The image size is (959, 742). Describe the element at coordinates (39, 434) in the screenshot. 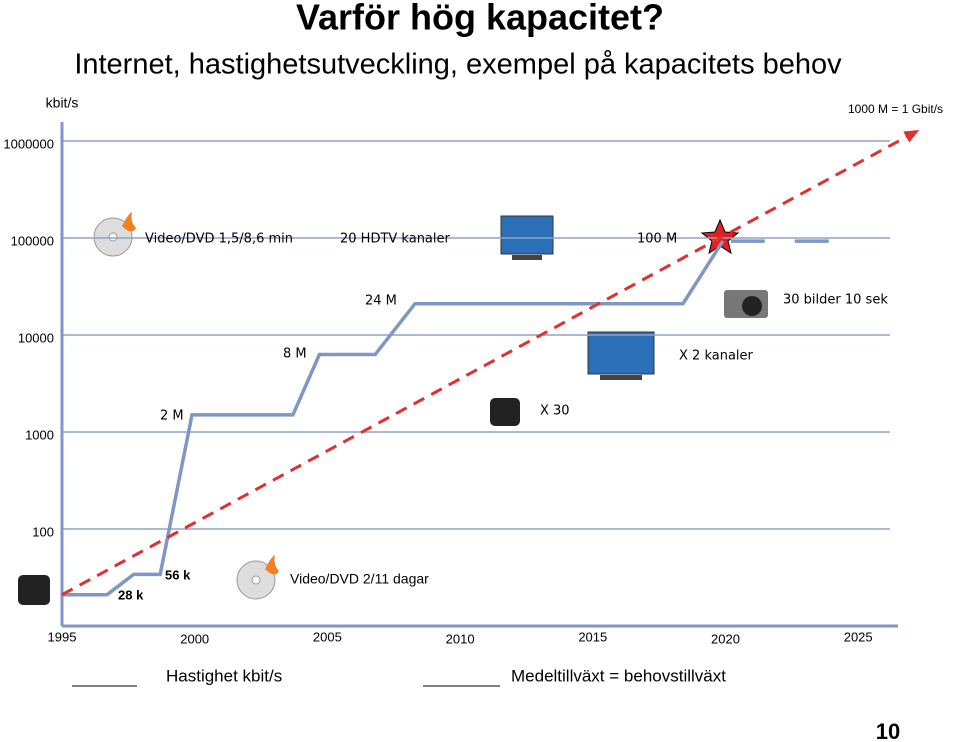

I see `y-tick-label: 1000` at that location.